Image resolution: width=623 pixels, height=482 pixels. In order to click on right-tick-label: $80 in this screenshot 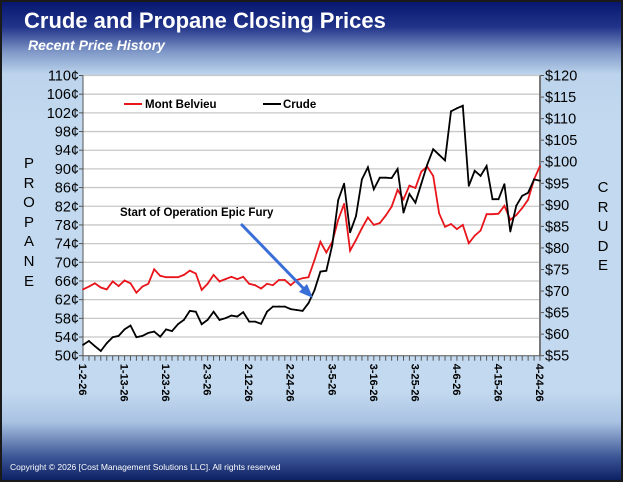, I will do `click(557, 249)`.